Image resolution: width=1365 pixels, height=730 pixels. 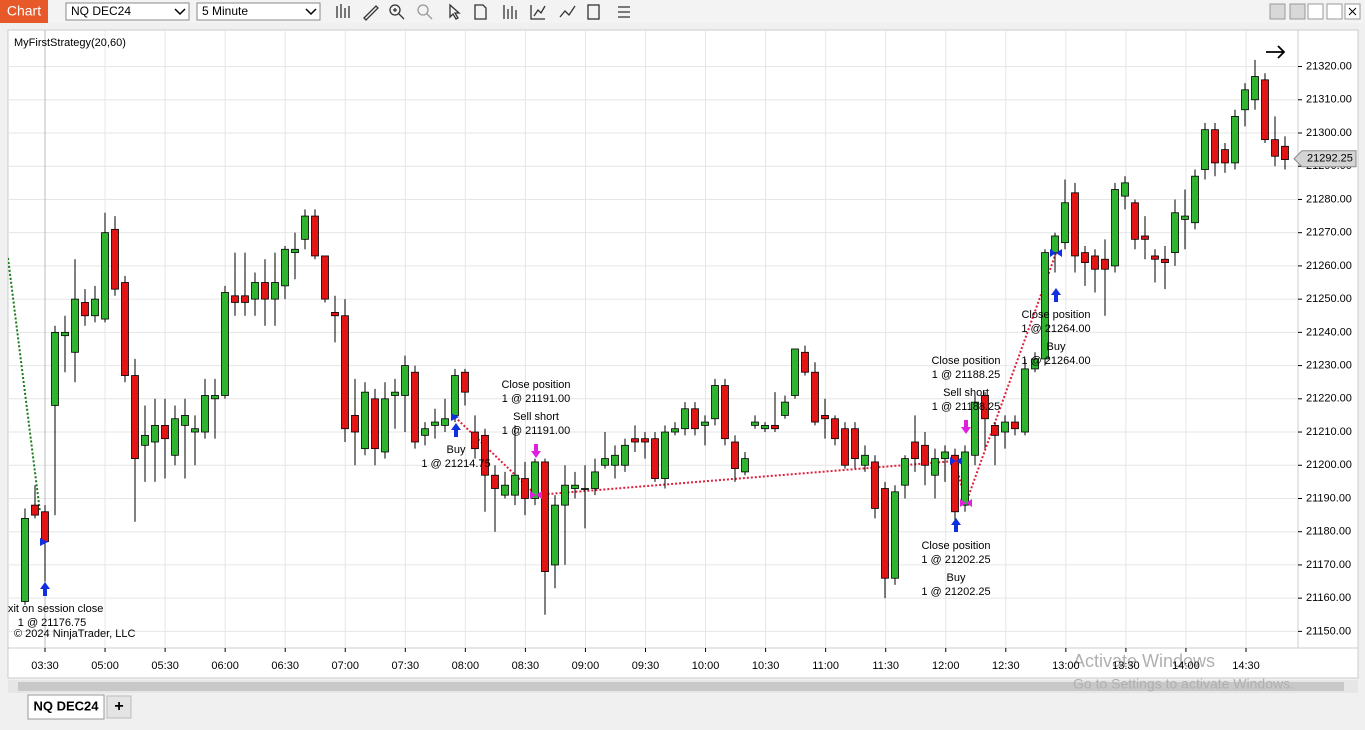 What do you see at coordinates (101, 11) in the screenshot?
I see `instrument-text: NQ DEC24` at bounding box center [101, 11].